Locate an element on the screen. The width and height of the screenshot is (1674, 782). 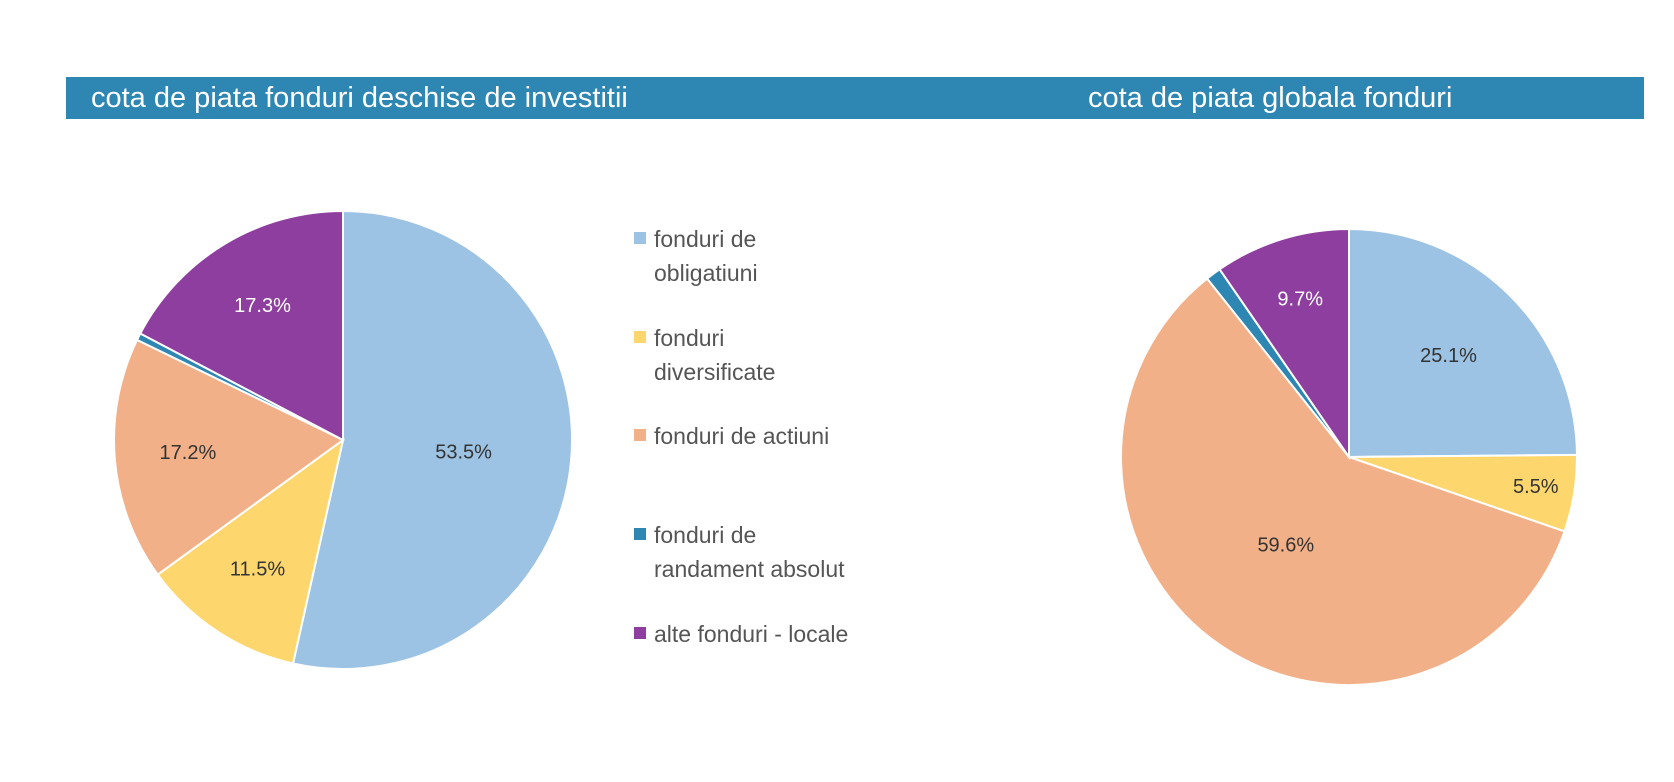
data-label-obligatiuni: 53.5% is located at coordinates (463, 453).